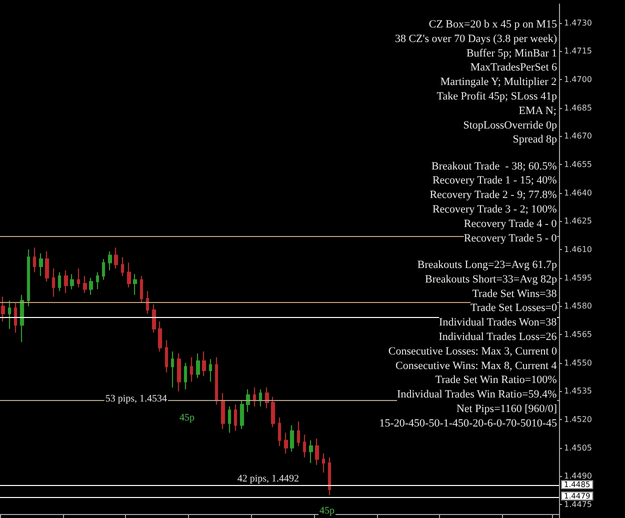 This screenshot has width=625, height=518. What do you see at coordinates (136, 399) in the screenshot?
I see `annotation: 53 pips, 1.4534` at bounding box center [136, 399].